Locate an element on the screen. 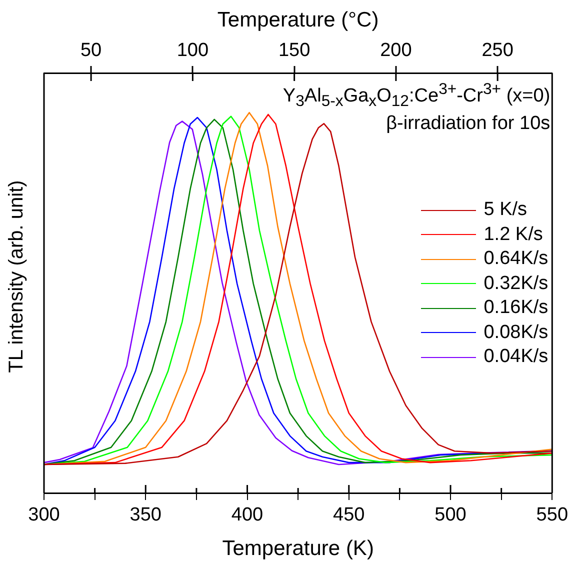  legend-label: 0.08K/s is located at coordinates (516, 332).